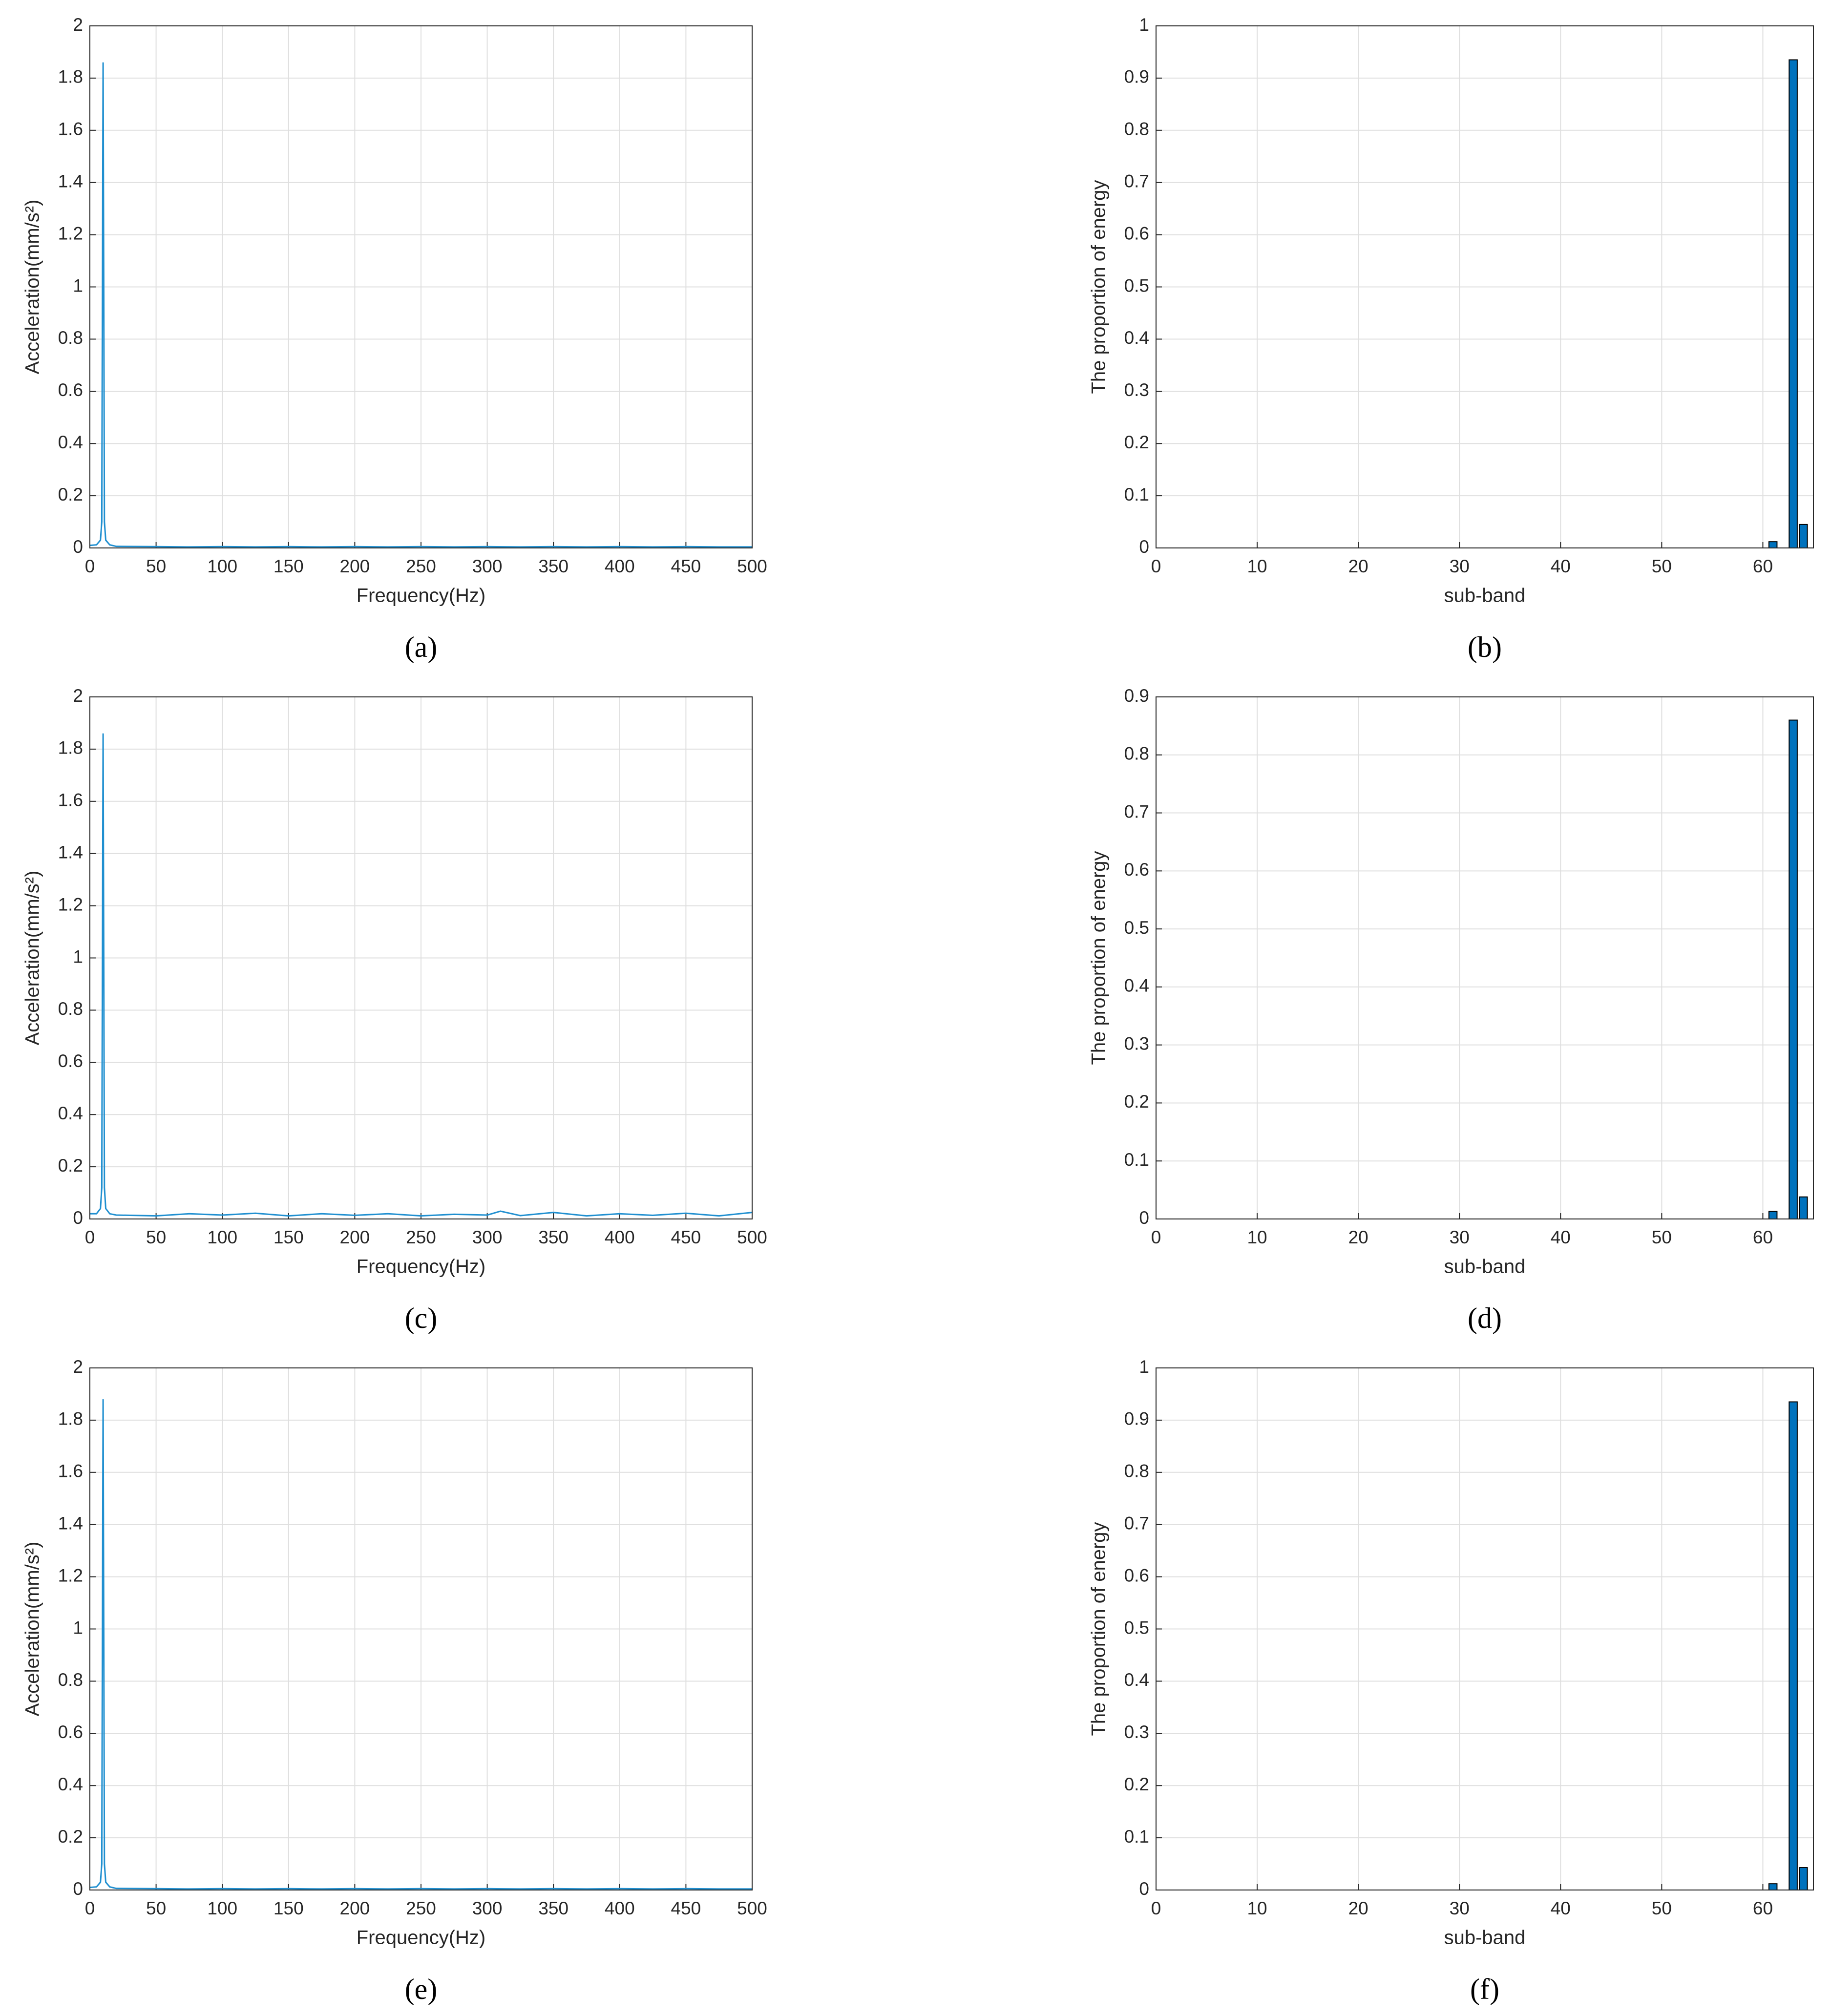  I want to click on panel-label: (a), so click(421, 647).